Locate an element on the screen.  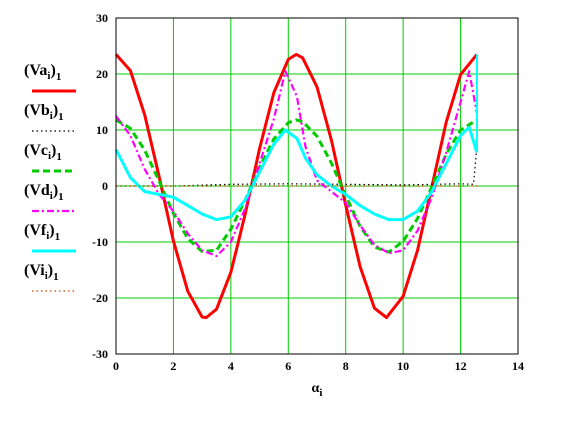
x-tick-label: 4 is located at coordinates (231, 366).